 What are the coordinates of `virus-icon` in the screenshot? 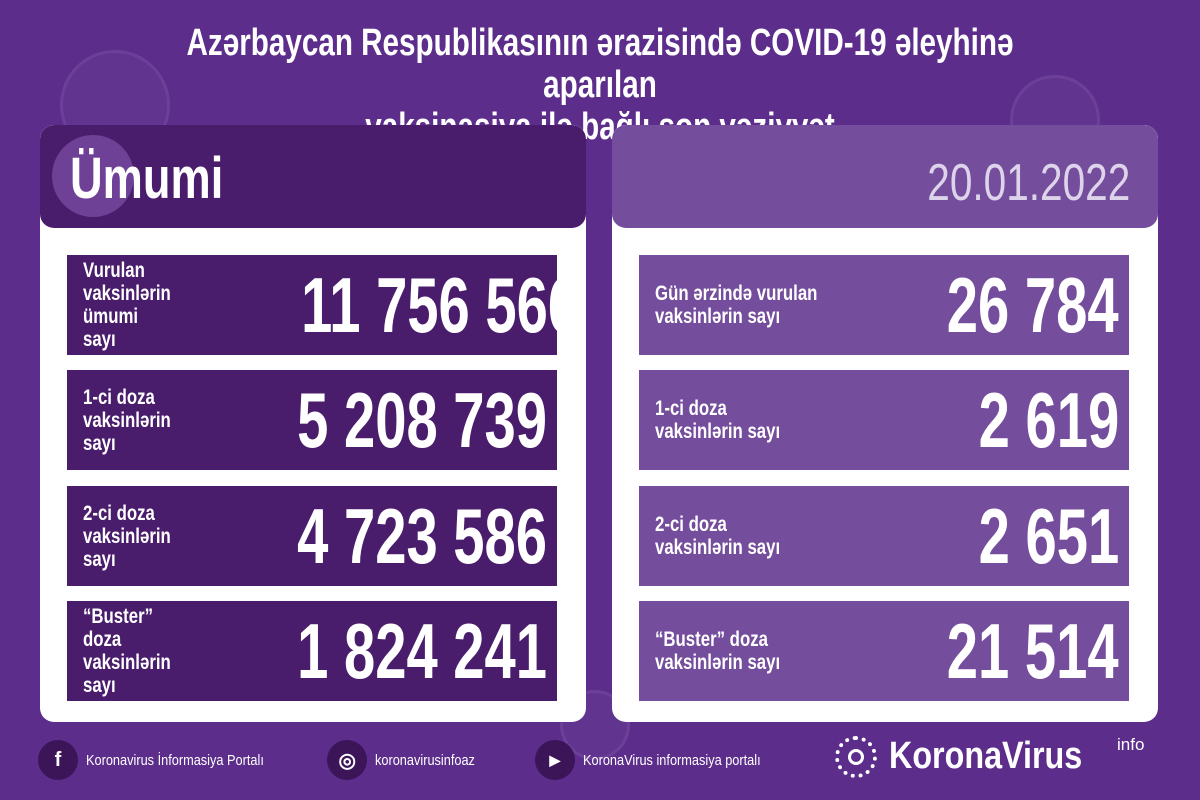 It's located at (93, 176).